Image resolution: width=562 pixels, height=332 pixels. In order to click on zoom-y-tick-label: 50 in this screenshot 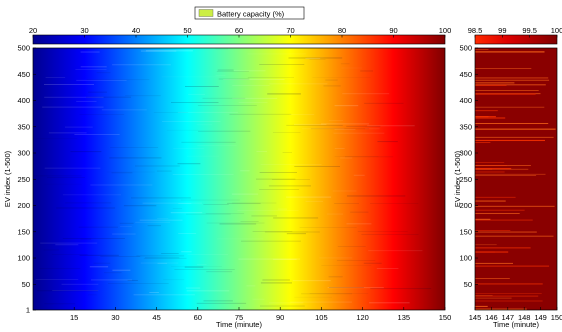, I will do `click(468, 284)`.